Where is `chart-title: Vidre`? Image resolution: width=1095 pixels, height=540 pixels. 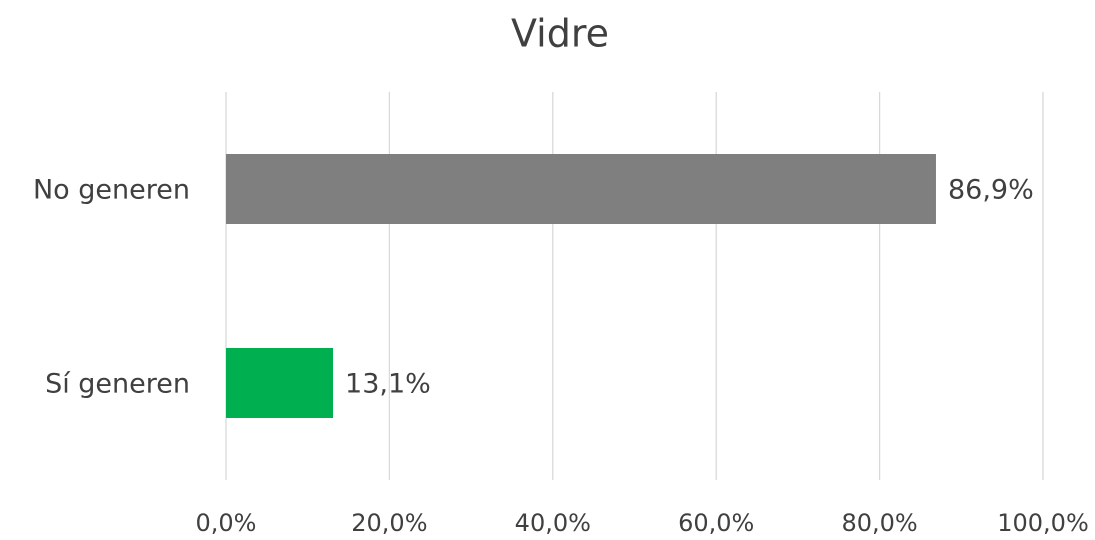
chart-title: Vidre is located at coordinates (560, 34).